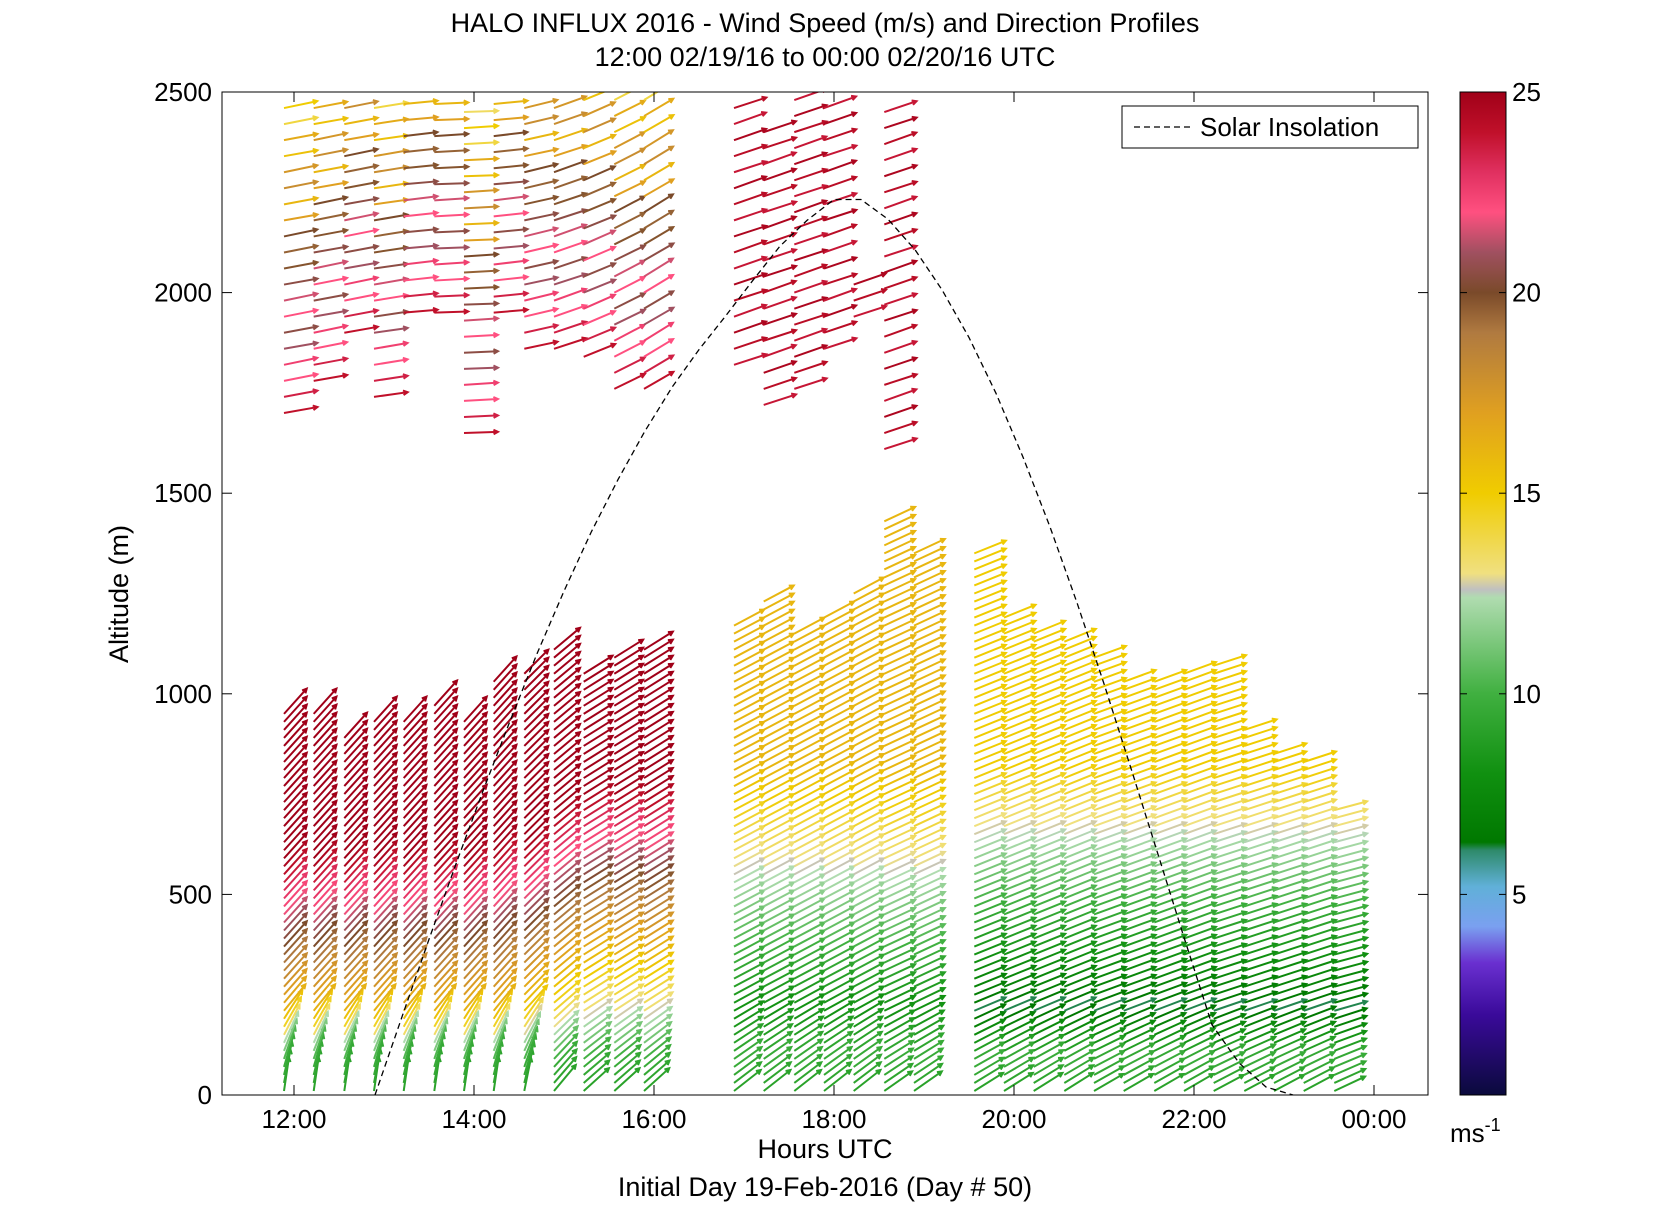  I want to click on x-tick-label: 22:00, so click(1193, 1119).